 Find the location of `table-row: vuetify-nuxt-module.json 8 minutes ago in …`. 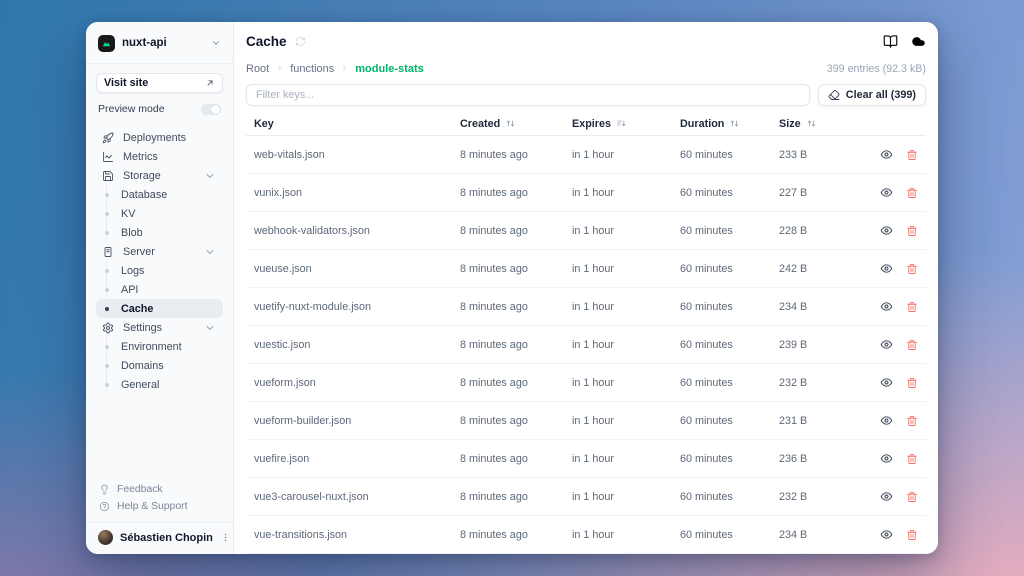

table-row: vuetify-nuxt-module.json 8 minutes ago in … is located at coordinates (586, 307).